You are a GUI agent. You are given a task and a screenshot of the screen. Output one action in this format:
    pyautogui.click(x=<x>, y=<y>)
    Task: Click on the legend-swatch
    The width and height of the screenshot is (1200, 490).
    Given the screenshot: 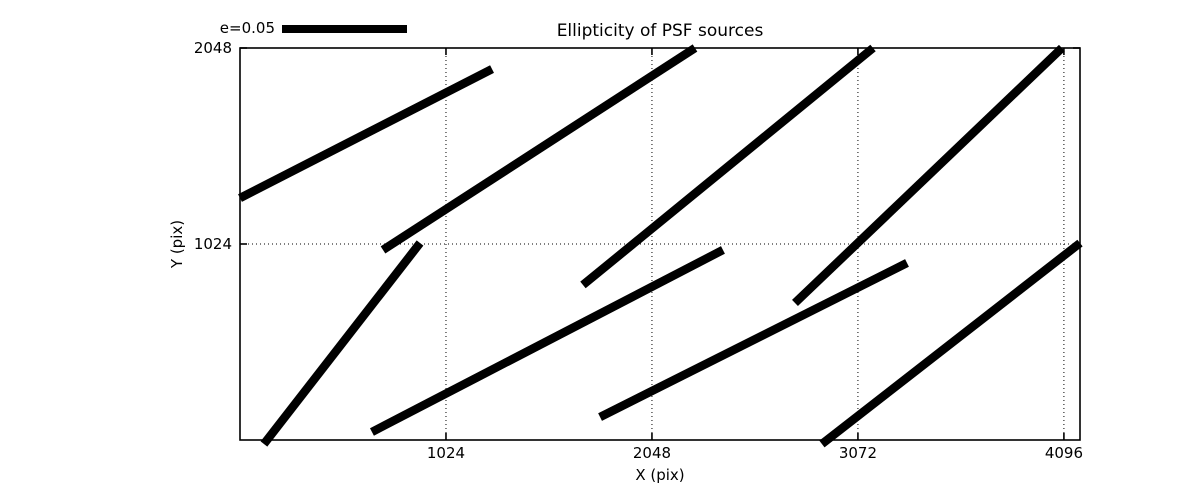 What is the action you would take?
    pyautogui.click(x=344, y=29)
    